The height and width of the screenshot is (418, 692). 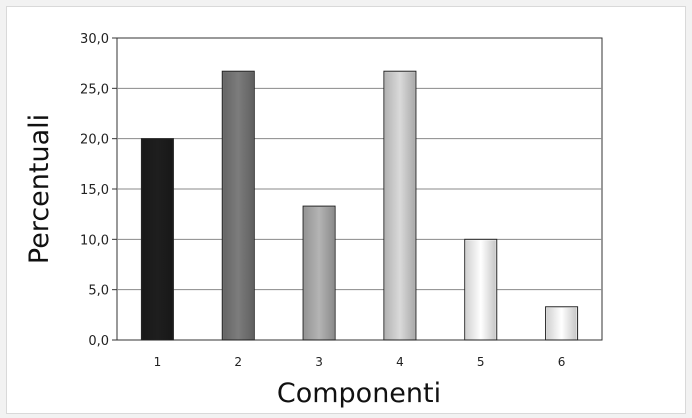 What do you see at coordinates (94, 39) in the screenshot?
I see `y-tick-label: 30,0` at bounding box center [94, 39].